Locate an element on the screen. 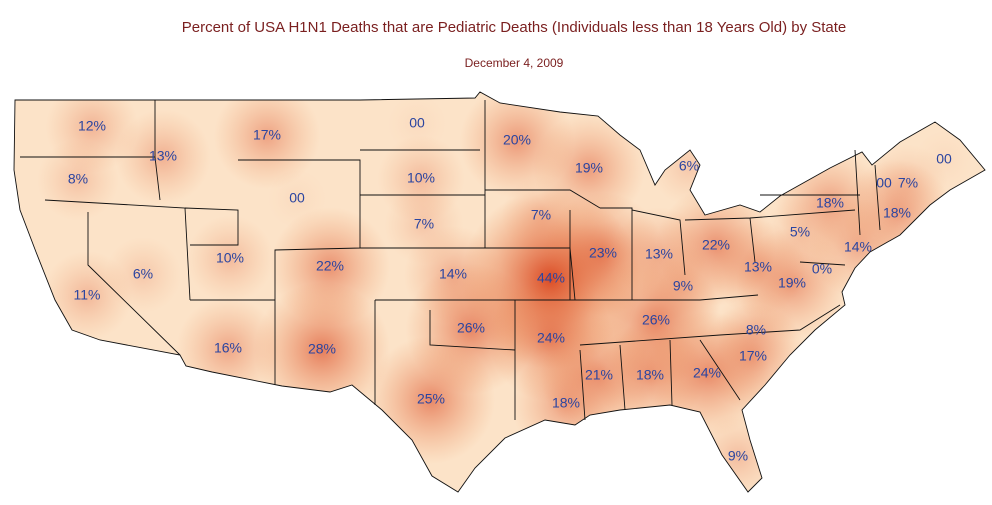 The image size is (992, 505). subtitle: December 4, 2009 is located at coordinates (514, 63).